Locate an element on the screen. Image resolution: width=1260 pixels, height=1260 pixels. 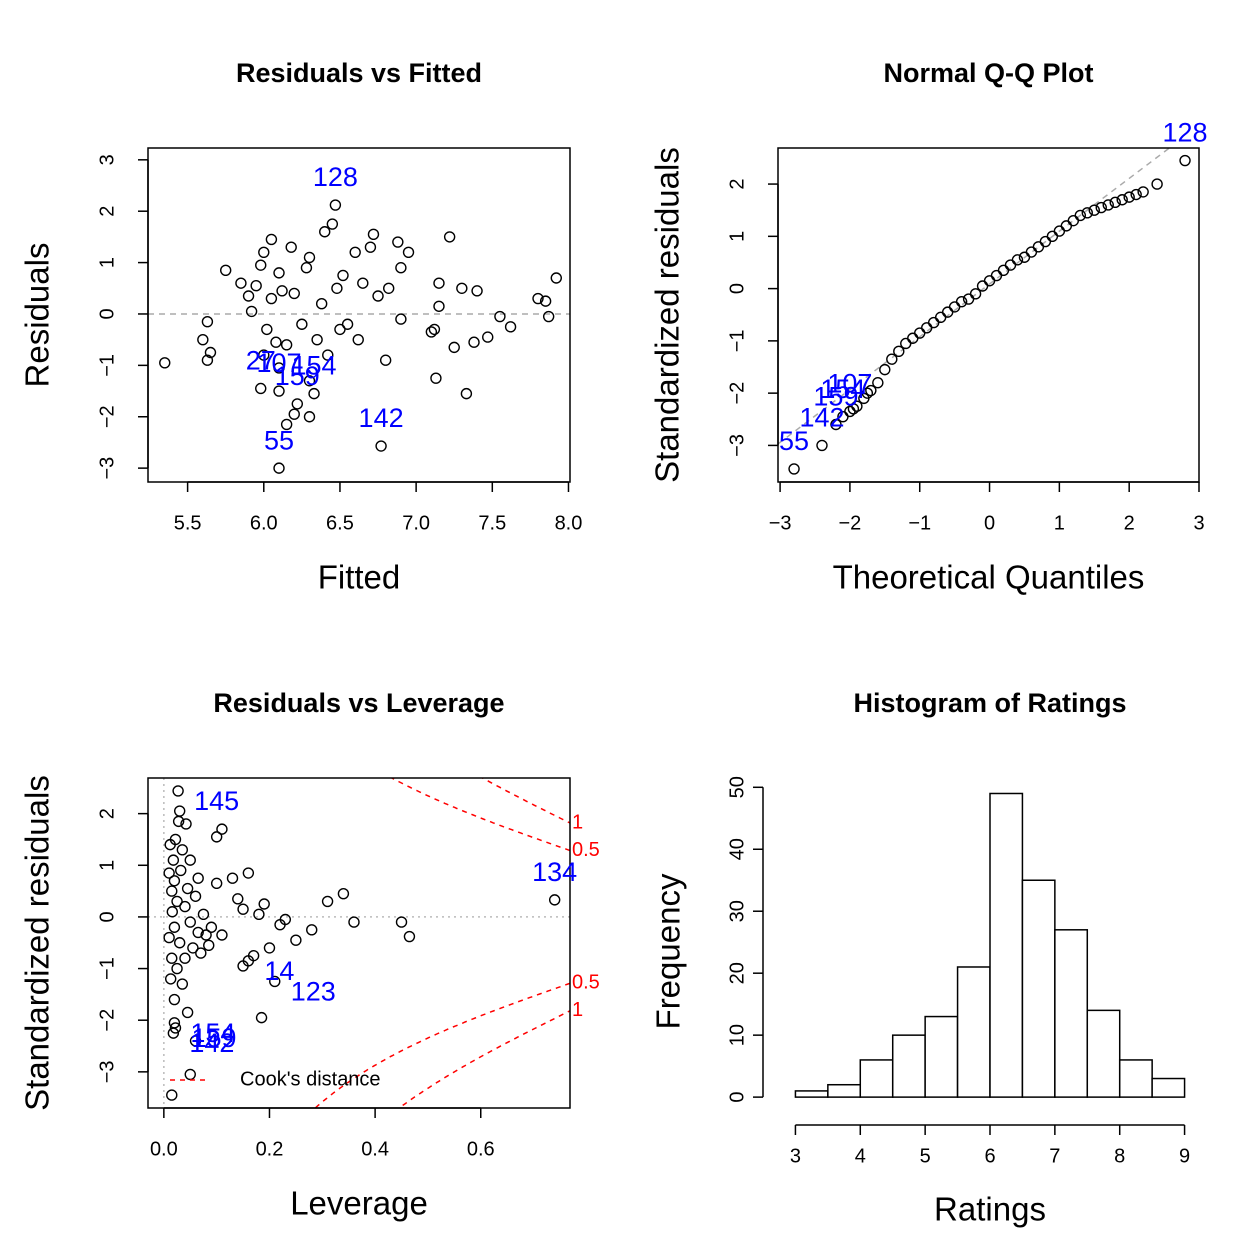
point-label: 107 is located at coordinates (849, 384).